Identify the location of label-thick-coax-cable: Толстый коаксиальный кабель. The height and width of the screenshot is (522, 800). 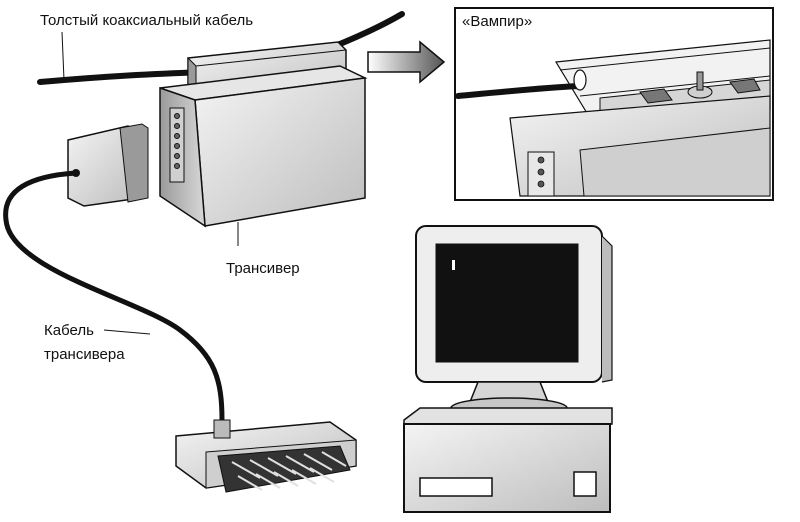
(147, 20).